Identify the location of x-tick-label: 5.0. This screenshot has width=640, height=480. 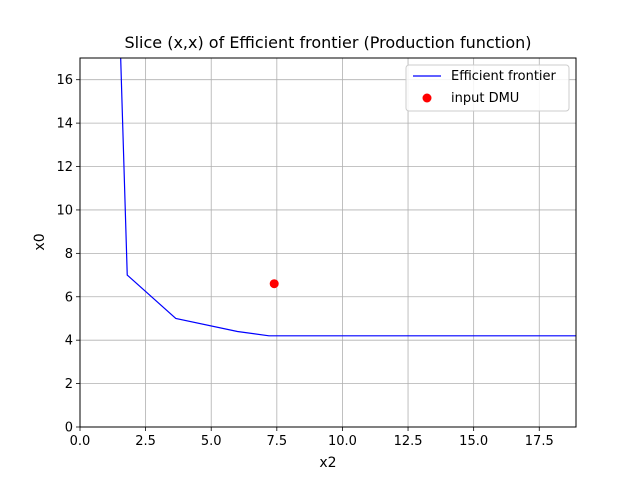
(211, 441).